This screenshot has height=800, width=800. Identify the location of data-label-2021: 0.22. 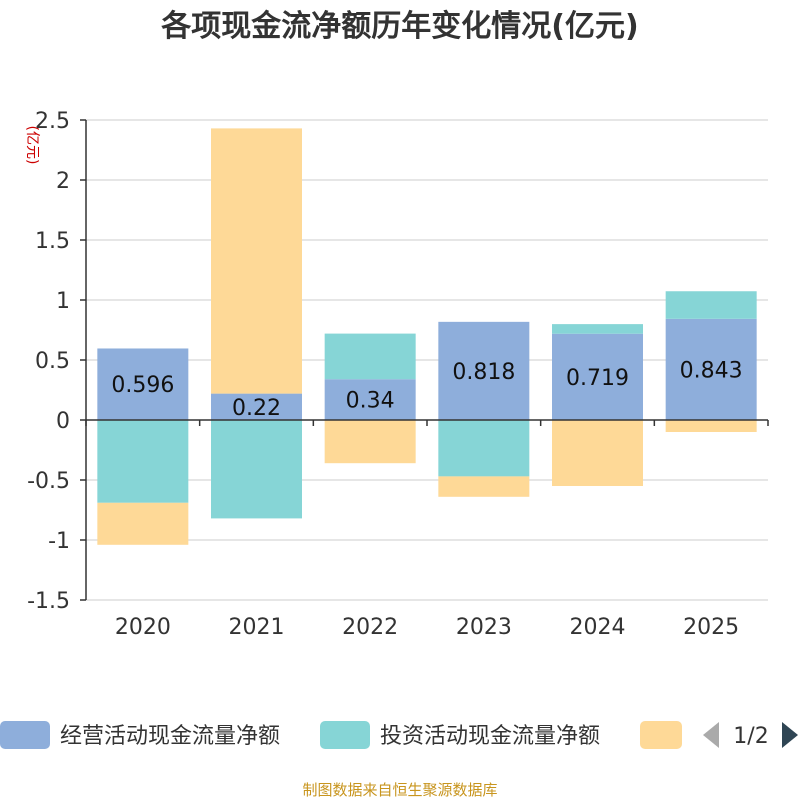
(256, 408).